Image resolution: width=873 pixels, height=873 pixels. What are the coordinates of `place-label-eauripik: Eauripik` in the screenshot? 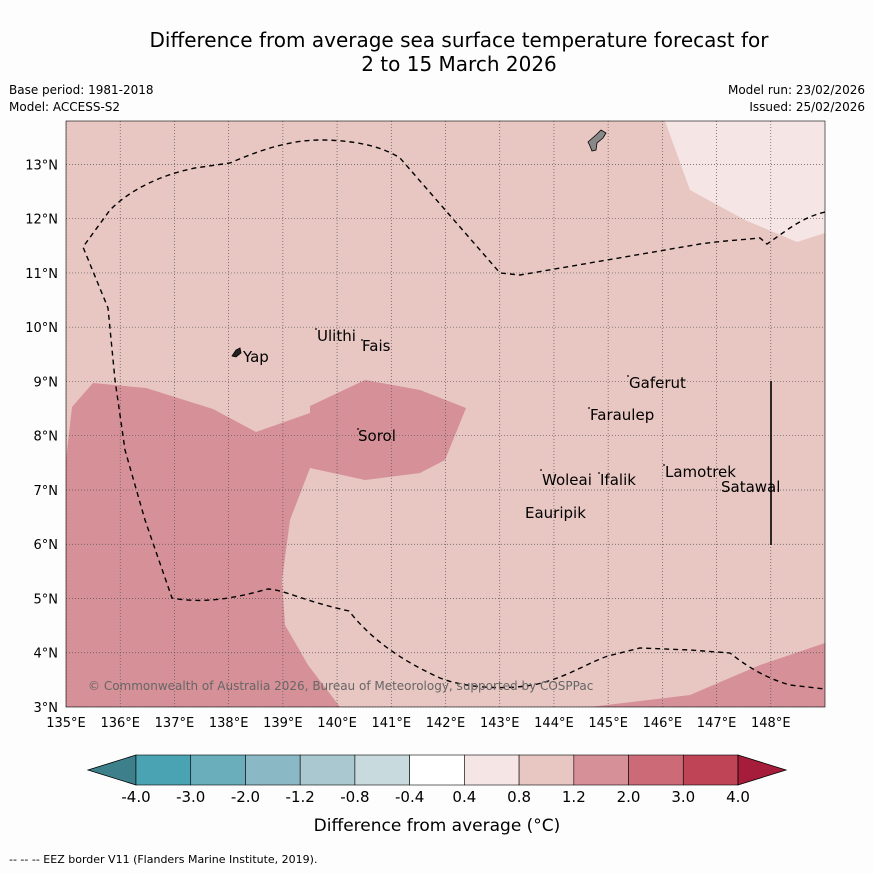 It's located at (555, 513).